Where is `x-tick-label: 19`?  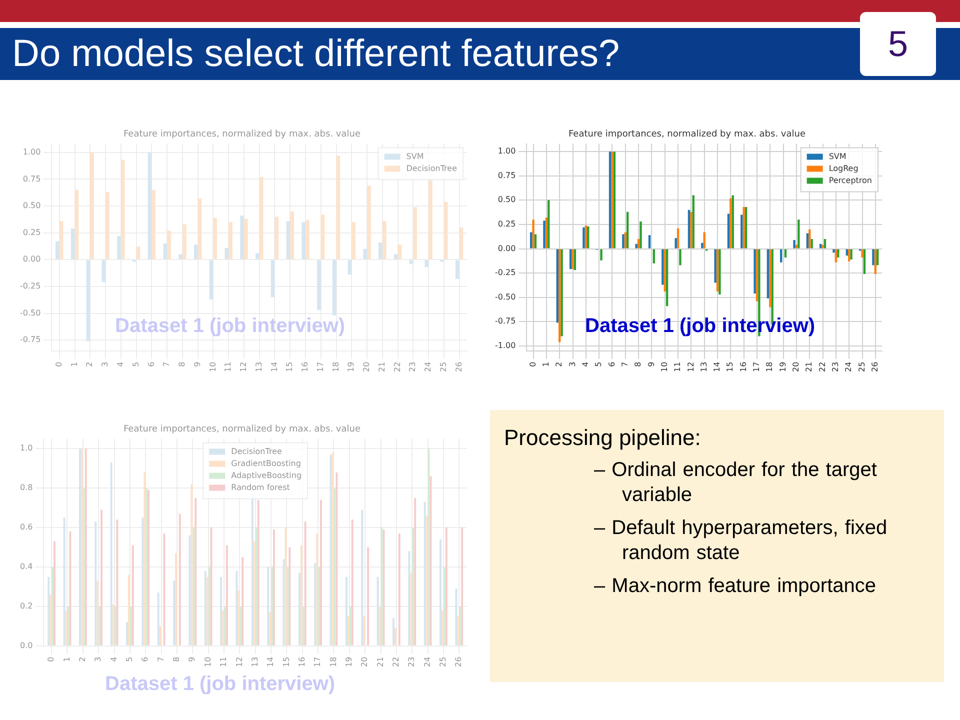
x-tick-label: 19 is located at coordinates (349, 662).